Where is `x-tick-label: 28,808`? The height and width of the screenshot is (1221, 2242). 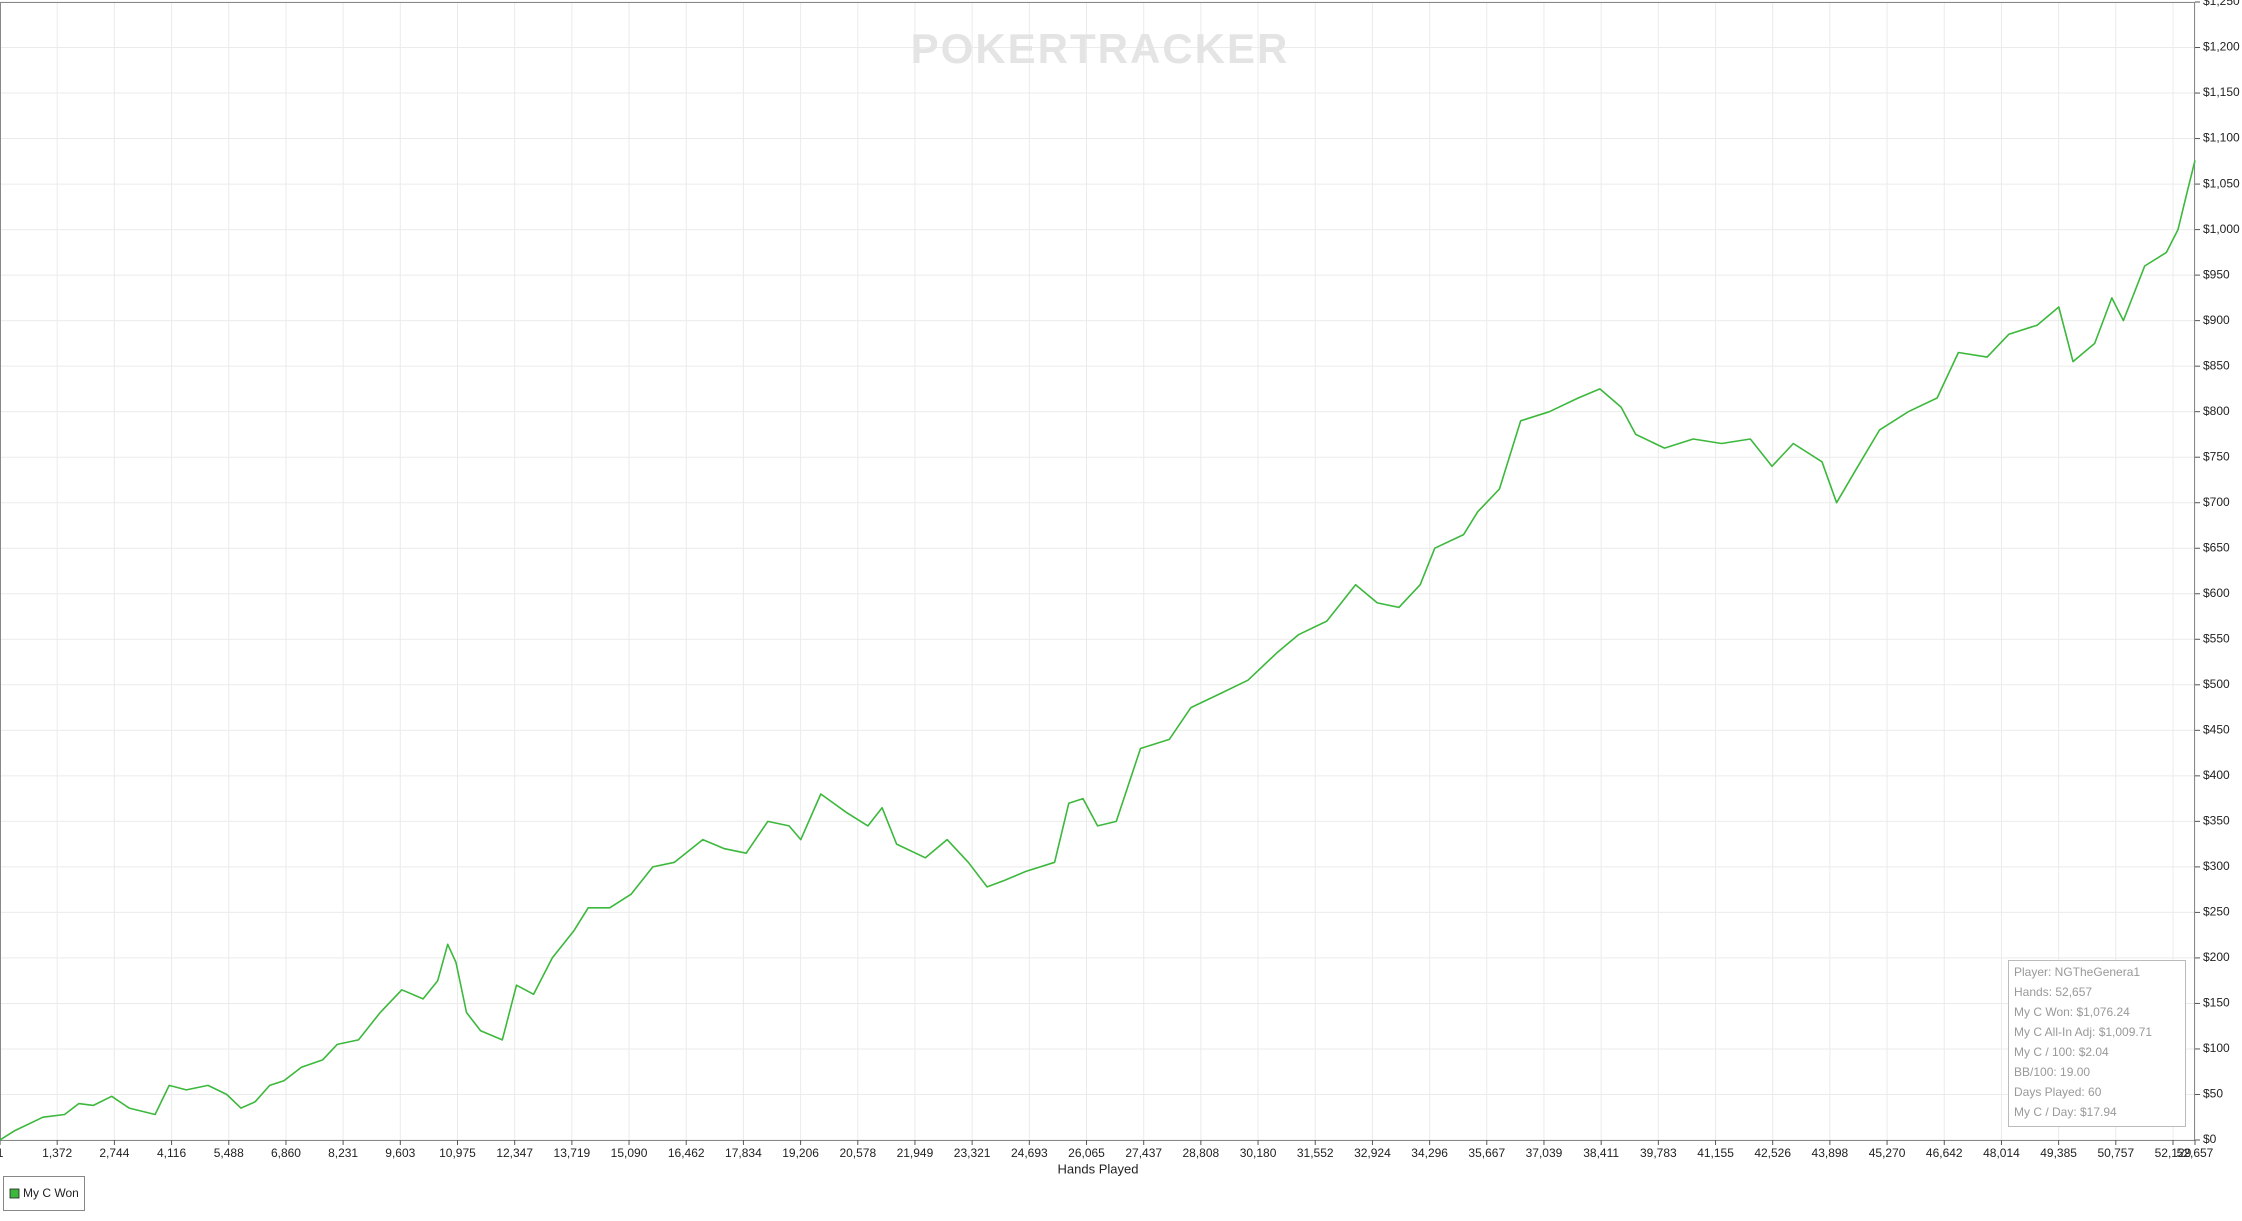 x-tick-label: 28,808 is located at coordinates (1201, 1153).